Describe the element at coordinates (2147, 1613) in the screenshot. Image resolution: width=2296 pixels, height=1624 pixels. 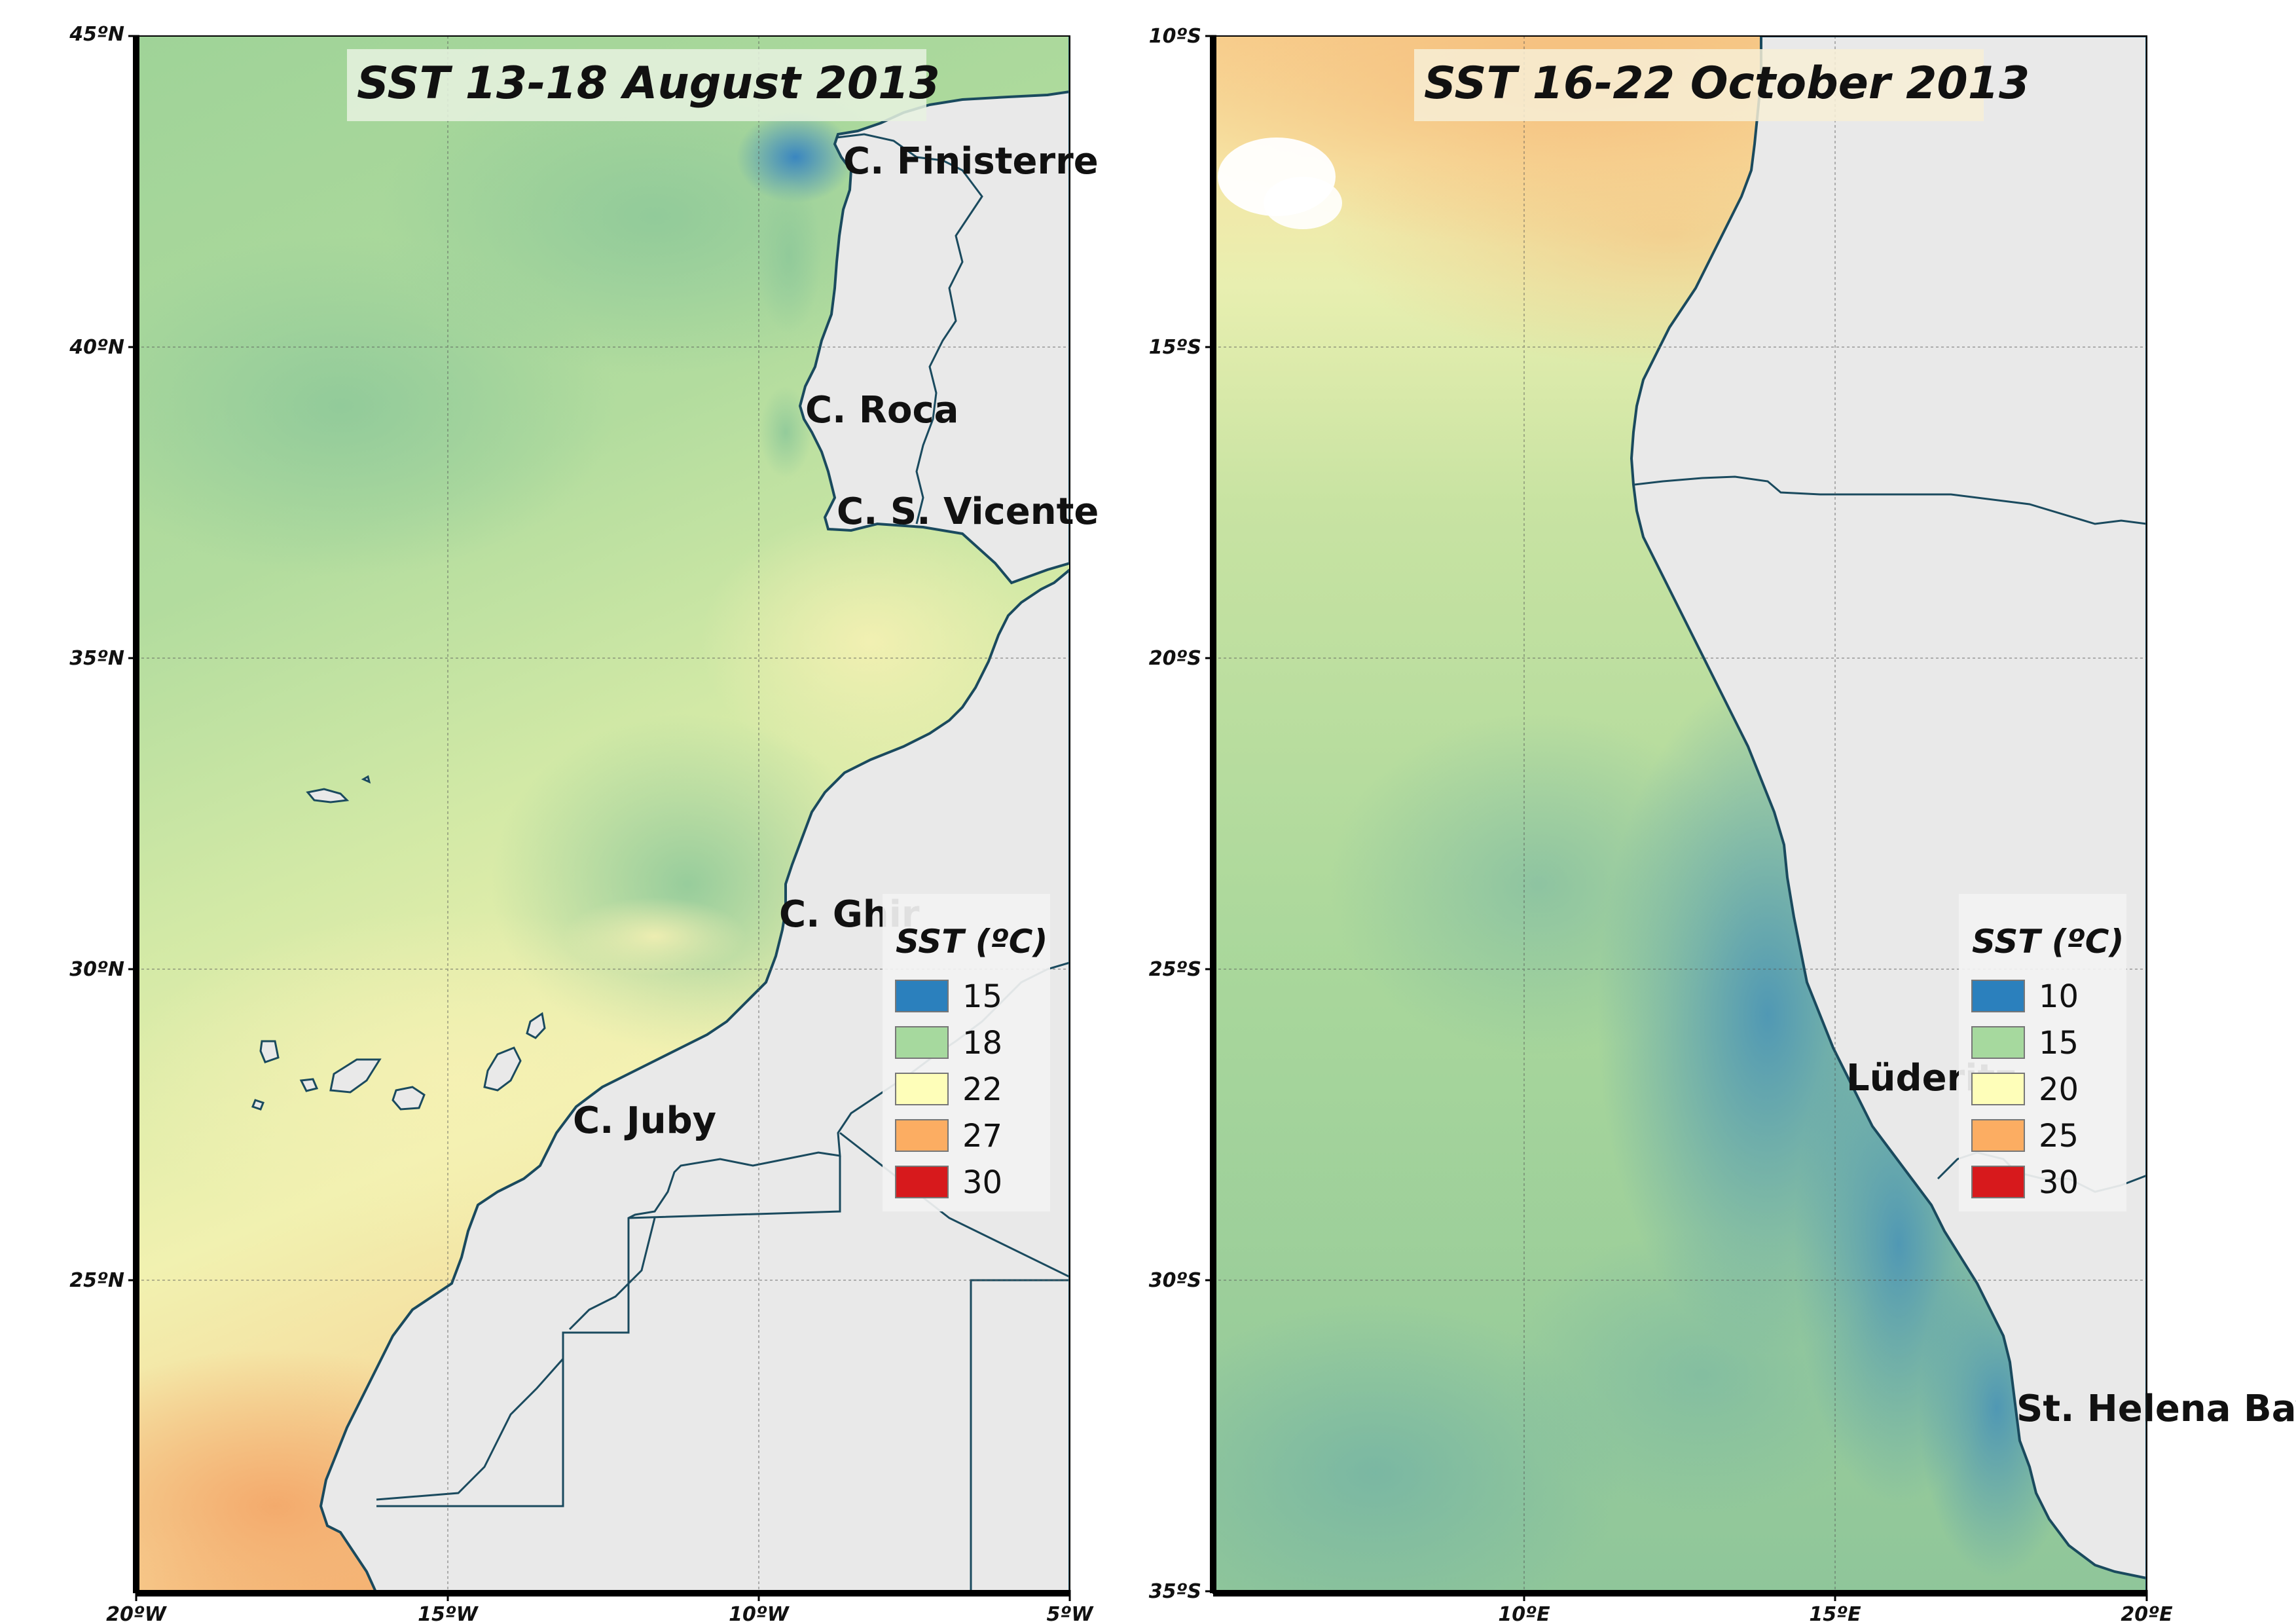
I see `right-xtick-20e: 20ºE` at that location.